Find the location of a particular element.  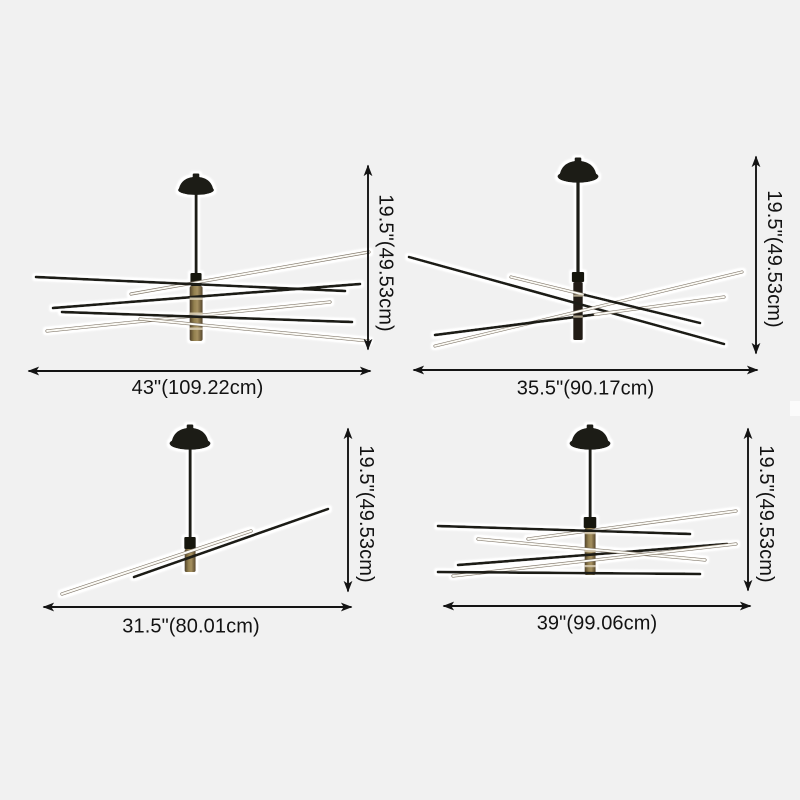

product-43in: 19.5"(49.53cm) 43"(109.22cm) is located at coordinates (212, 281).